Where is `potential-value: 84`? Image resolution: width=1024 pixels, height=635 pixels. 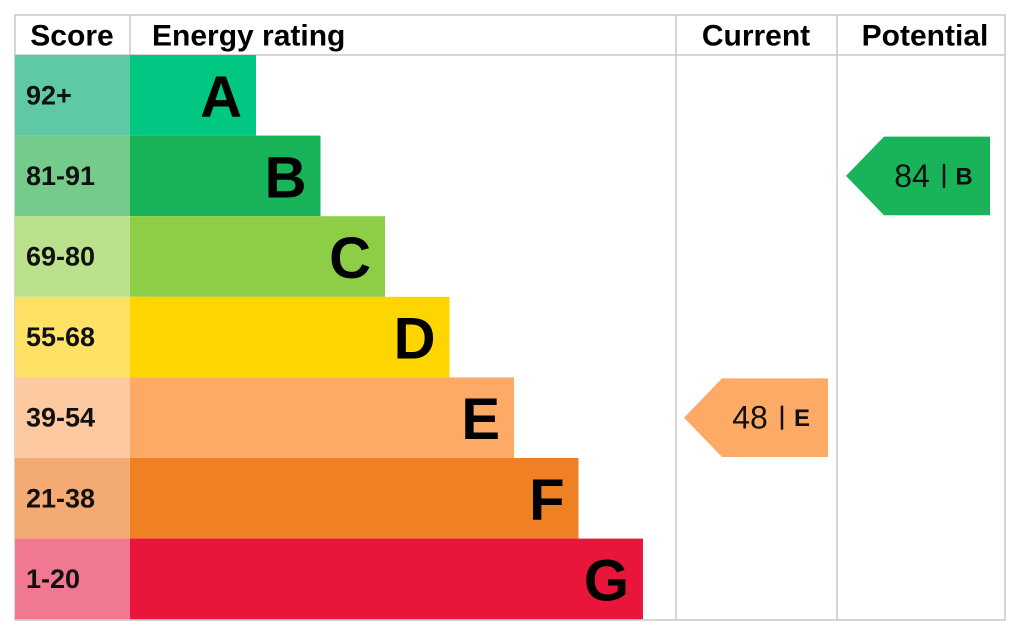 potential-value: 84 is located at coordinates (912, 176).